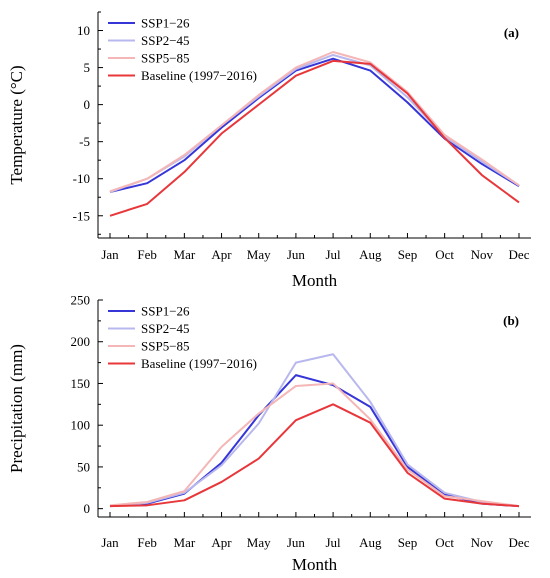  What do you see at coordinates (87, 67) in the screenshot?
I see `y-tick-label: 5` at bounding box center [87, 67].